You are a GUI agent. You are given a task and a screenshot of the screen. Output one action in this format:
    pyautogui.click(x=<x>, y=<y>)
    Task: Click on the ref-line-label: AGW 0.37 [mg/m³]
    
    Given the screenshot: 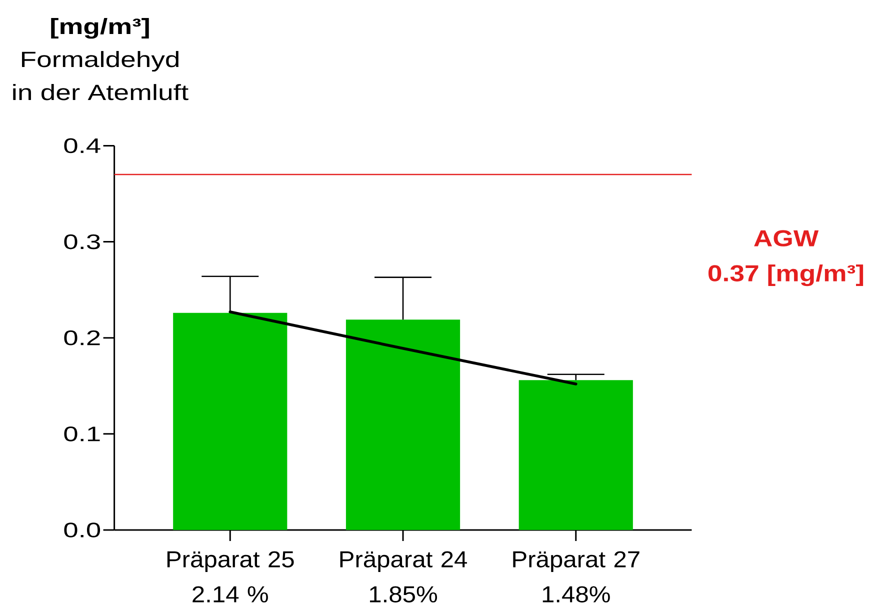 What is the action you would take?
    pyautogui.click(x=786, y=258)
    